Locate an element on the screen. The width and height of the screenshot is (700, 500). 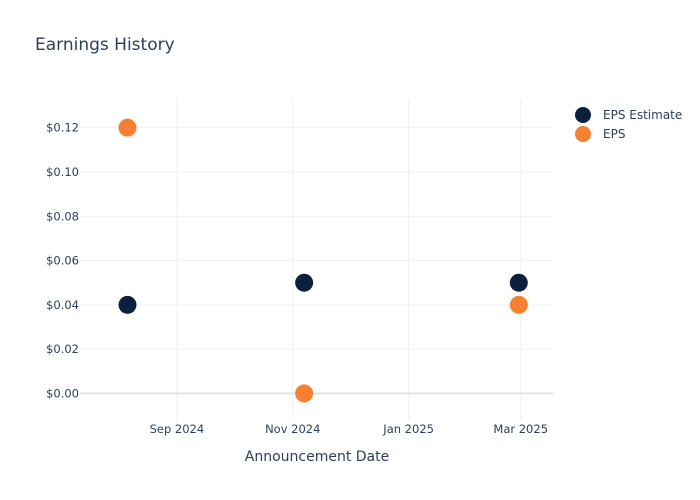
legend-label: EPS Estimate is located at coordinates (642, 115).